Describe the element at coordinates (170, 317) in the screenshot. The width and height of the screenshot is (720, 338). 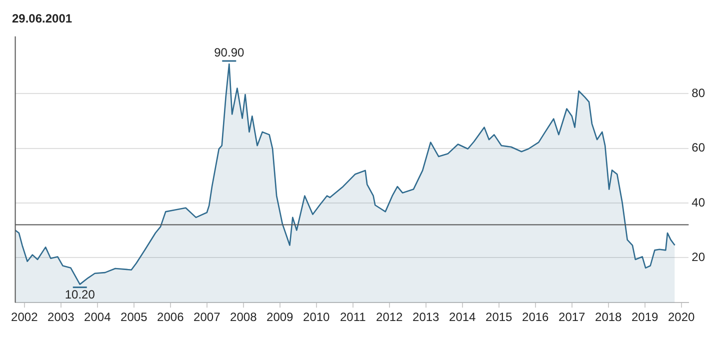
I see `x-tick-label: 2006` at that location.